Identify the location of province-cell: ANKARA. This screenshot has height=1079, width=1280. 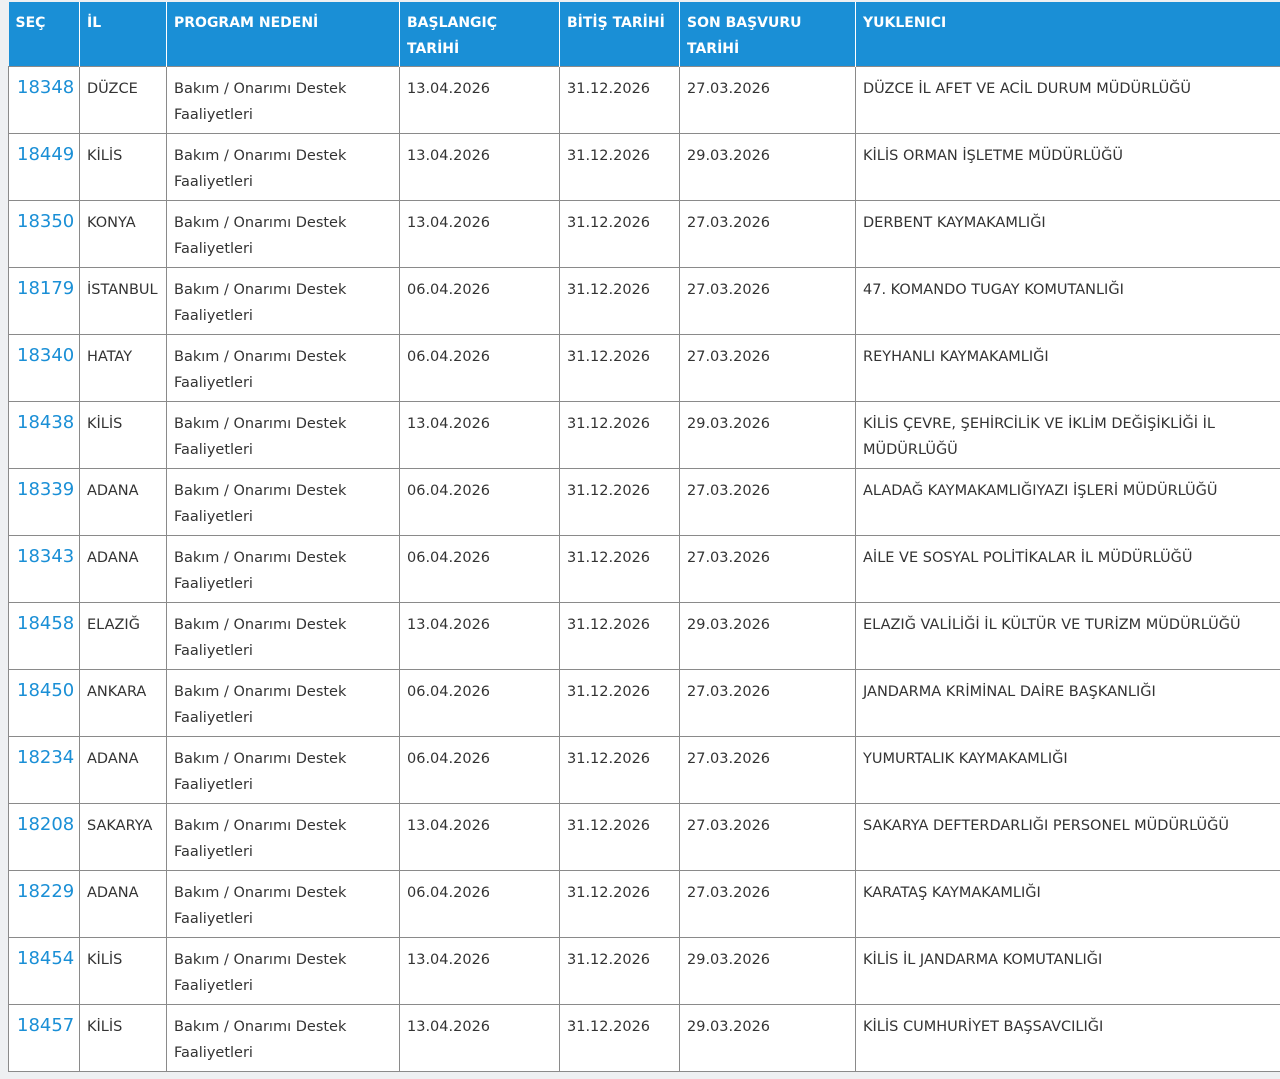
(123, 702).